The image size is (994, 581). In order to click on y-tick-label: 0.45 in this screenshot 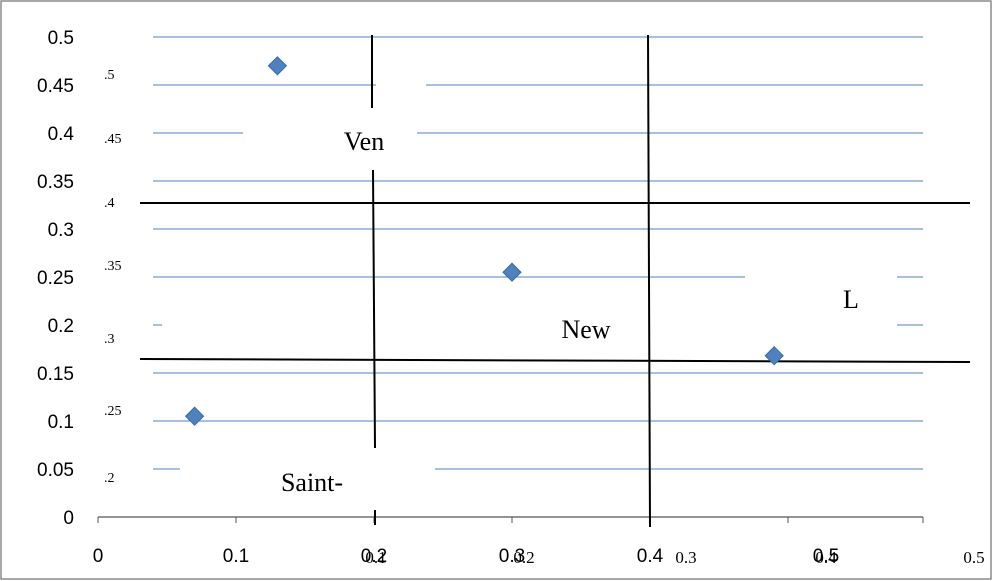, I will do `click(55, 86)`.